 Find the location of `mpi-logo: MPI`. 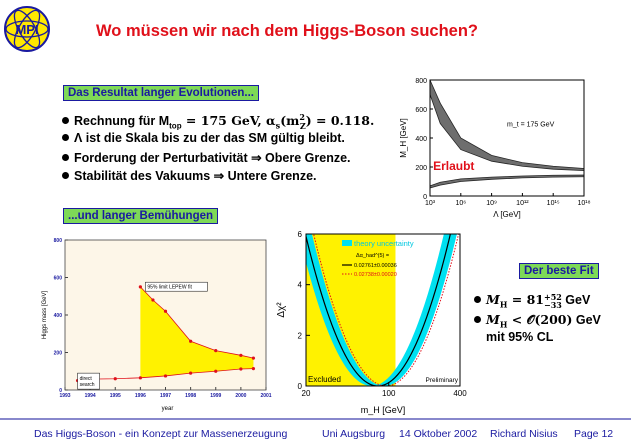

mpi-logo: MPI is located at coordinates (27, 29).